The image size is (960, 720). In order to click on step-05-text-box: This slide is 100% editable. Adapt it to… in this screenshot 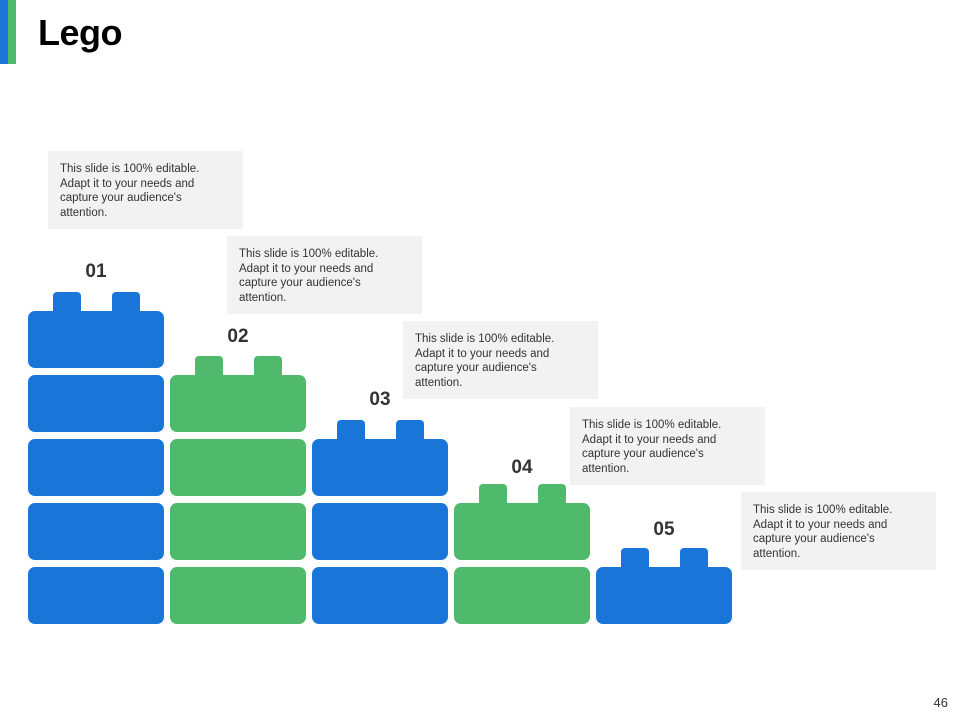, I will do `click(838, 531)`.